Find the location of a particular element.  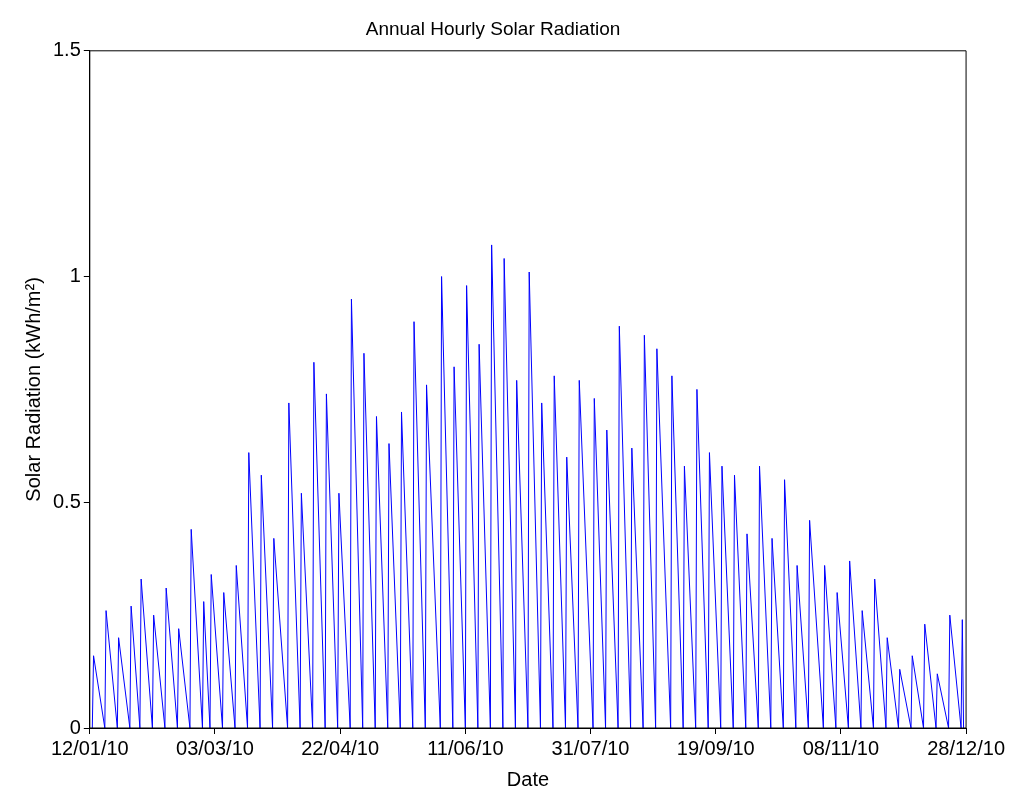

y-tick-label: 1 is located at coordinates (75, 275).